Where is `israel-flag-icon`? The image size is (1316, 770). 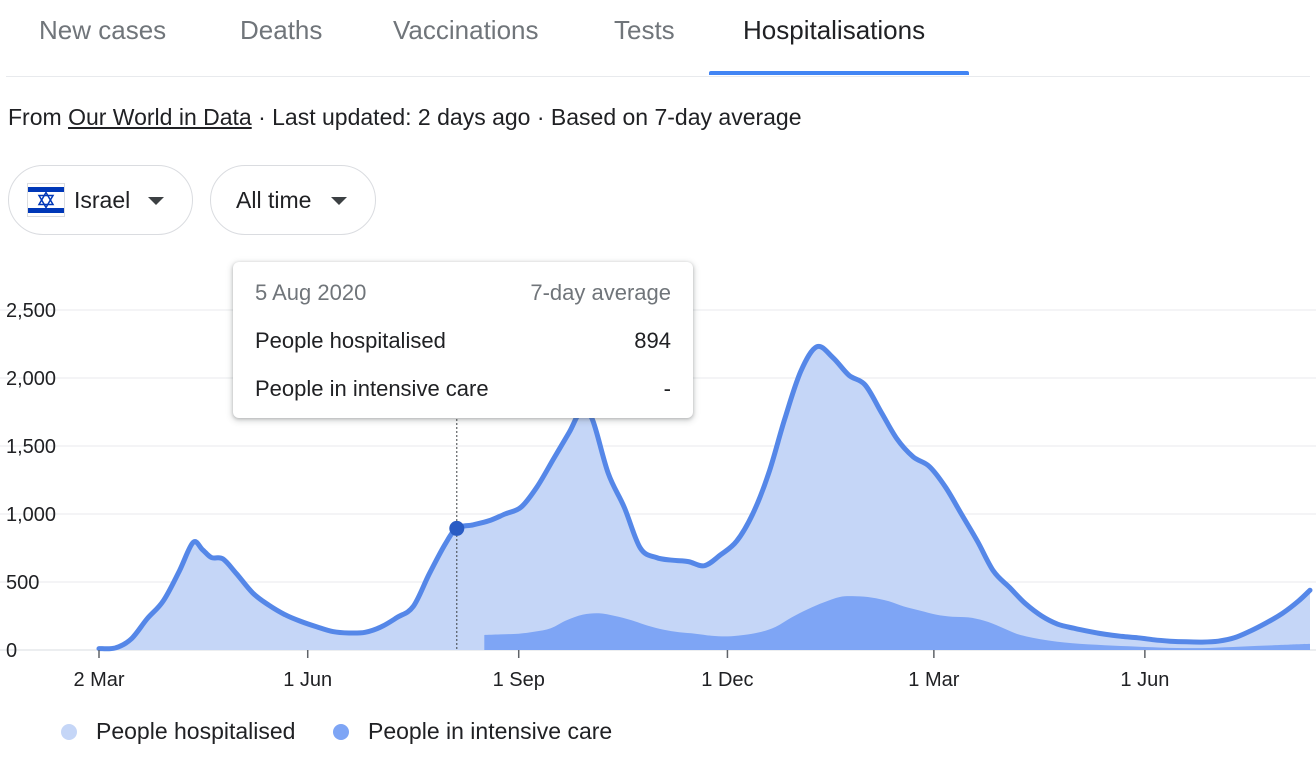 israel-flag-icon is located at coordinates (46, 200).